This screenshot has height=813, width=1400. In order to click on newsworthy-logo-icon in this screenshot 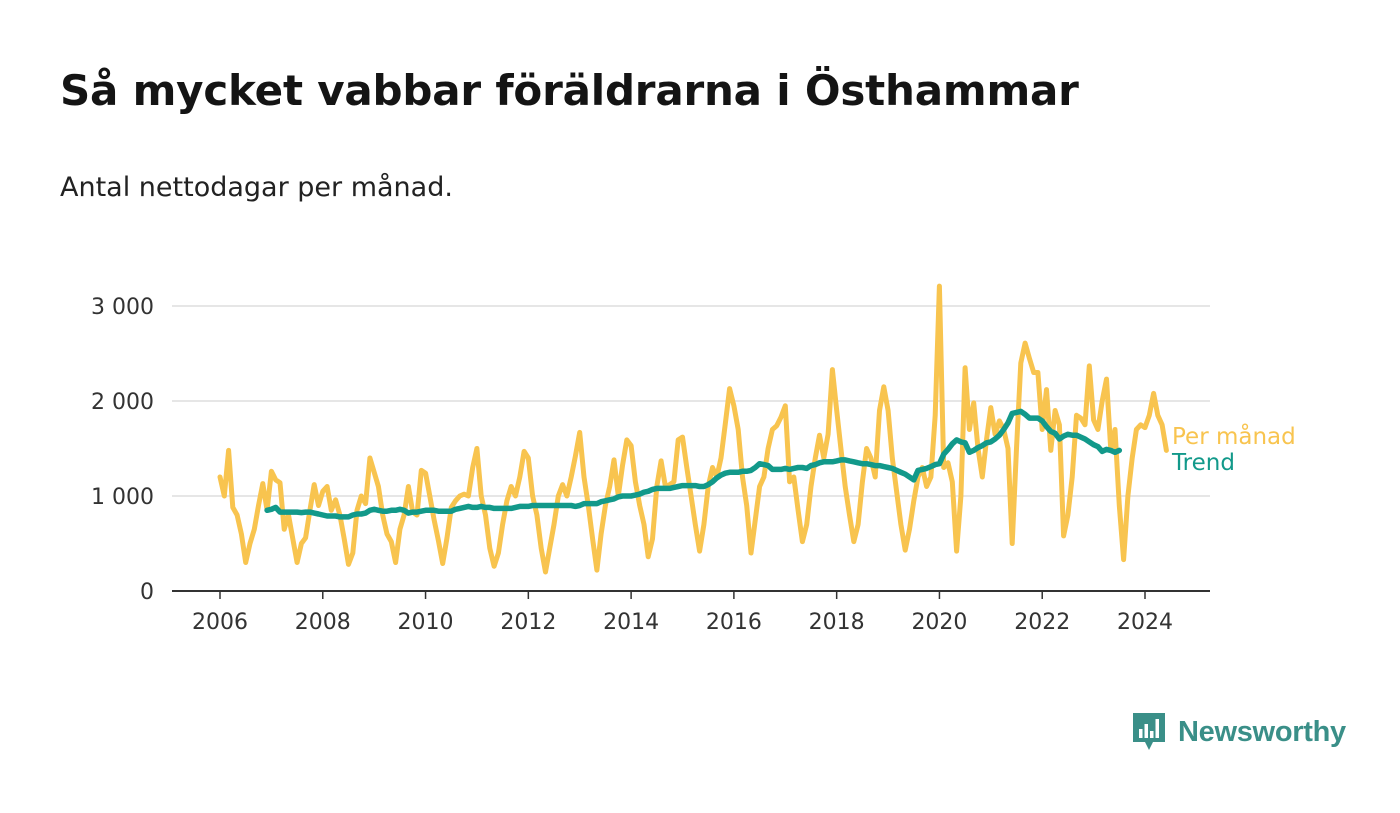, I will do `click(1149, 731)`.